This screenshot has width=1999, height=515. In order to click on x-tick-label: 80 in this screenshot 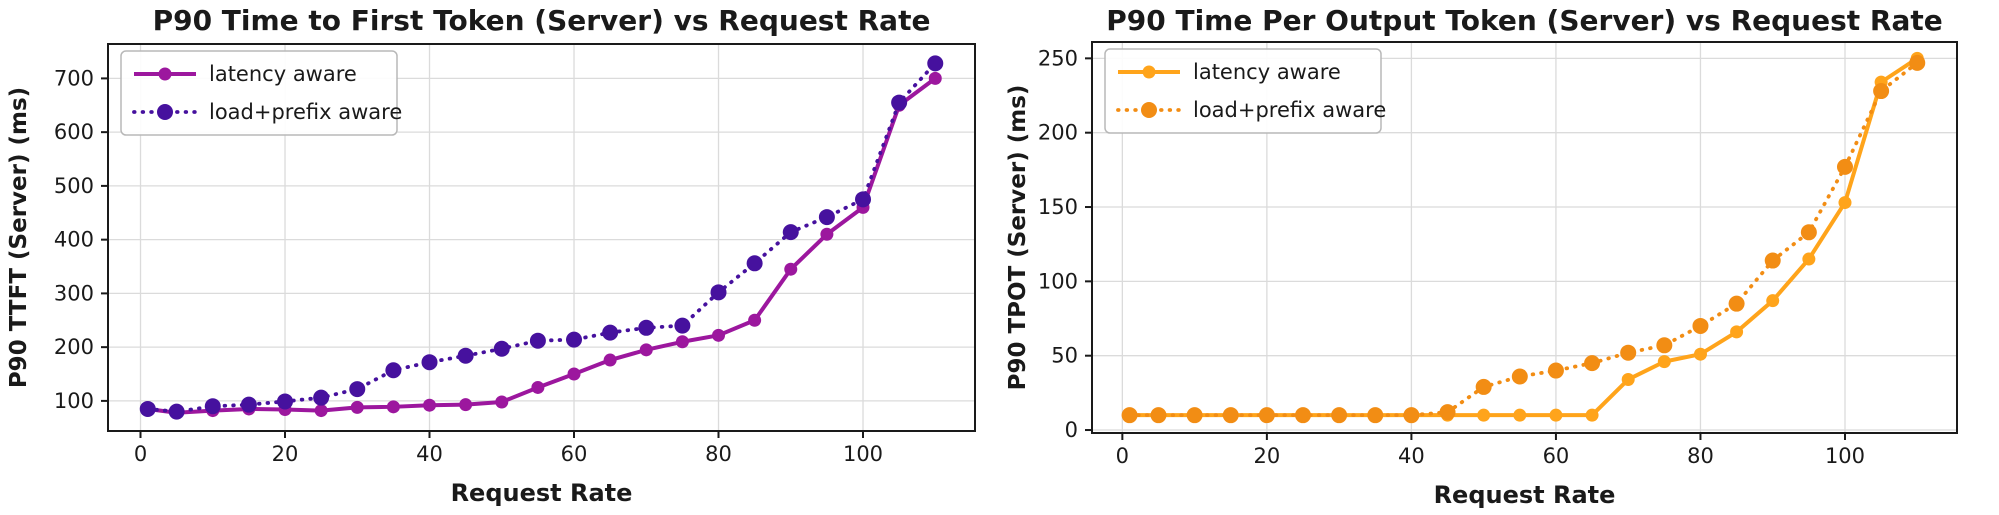, I will do `click(718, 454)`.